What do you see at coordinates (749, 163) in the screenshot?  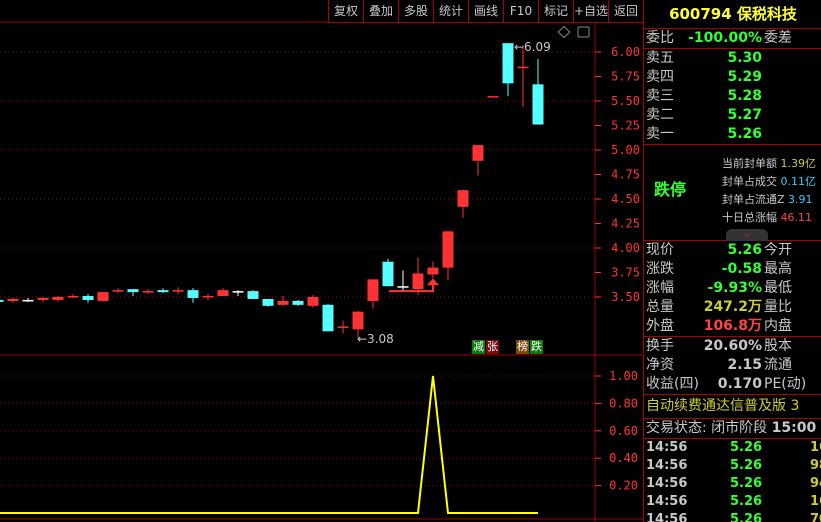 I see `limit-line-label: 当前封单额` at bounding box center [749, 163].